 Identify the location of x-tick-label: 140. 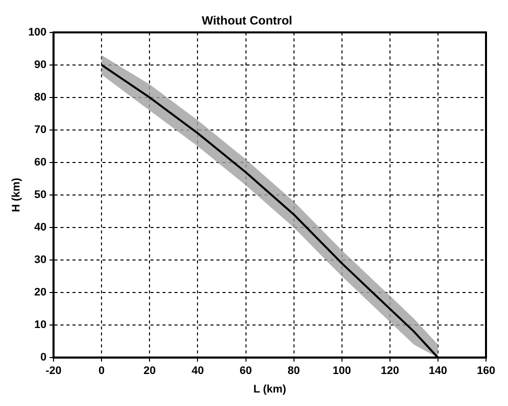
(438, 371).